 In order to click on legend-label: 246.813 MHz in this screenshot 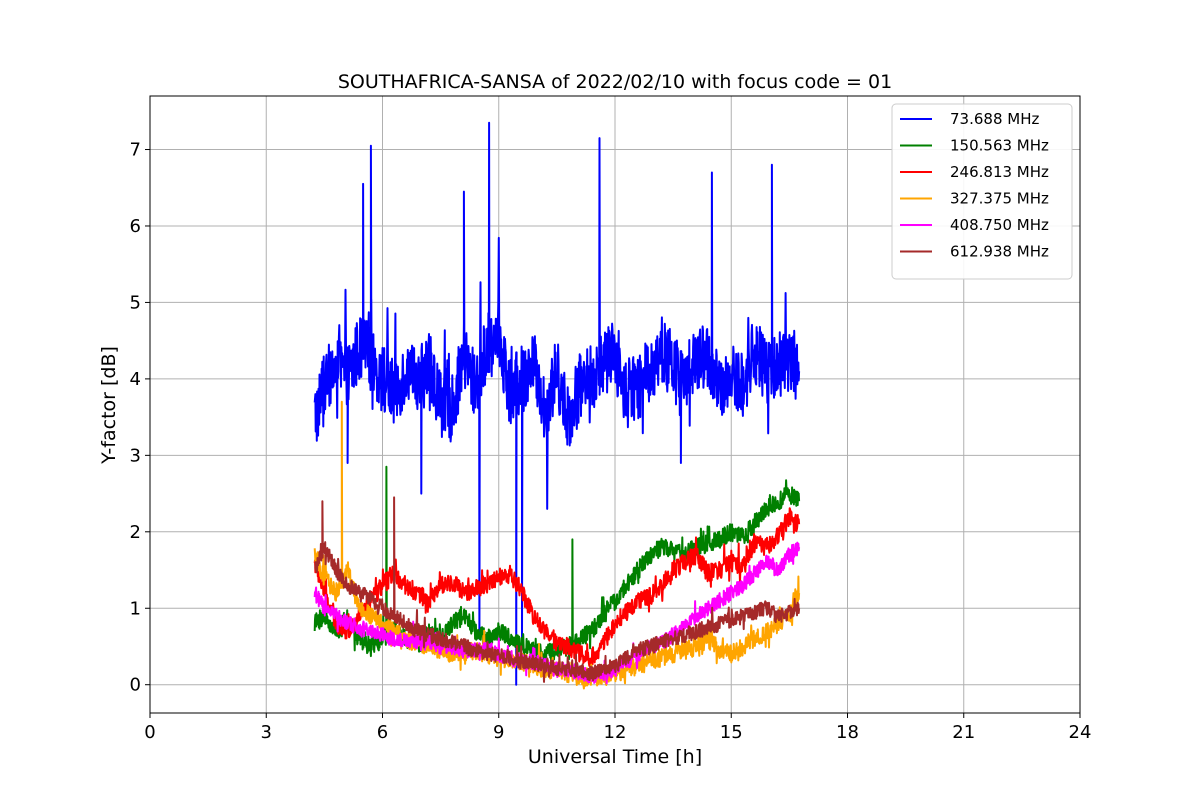, I will do `click(999, 172)`.